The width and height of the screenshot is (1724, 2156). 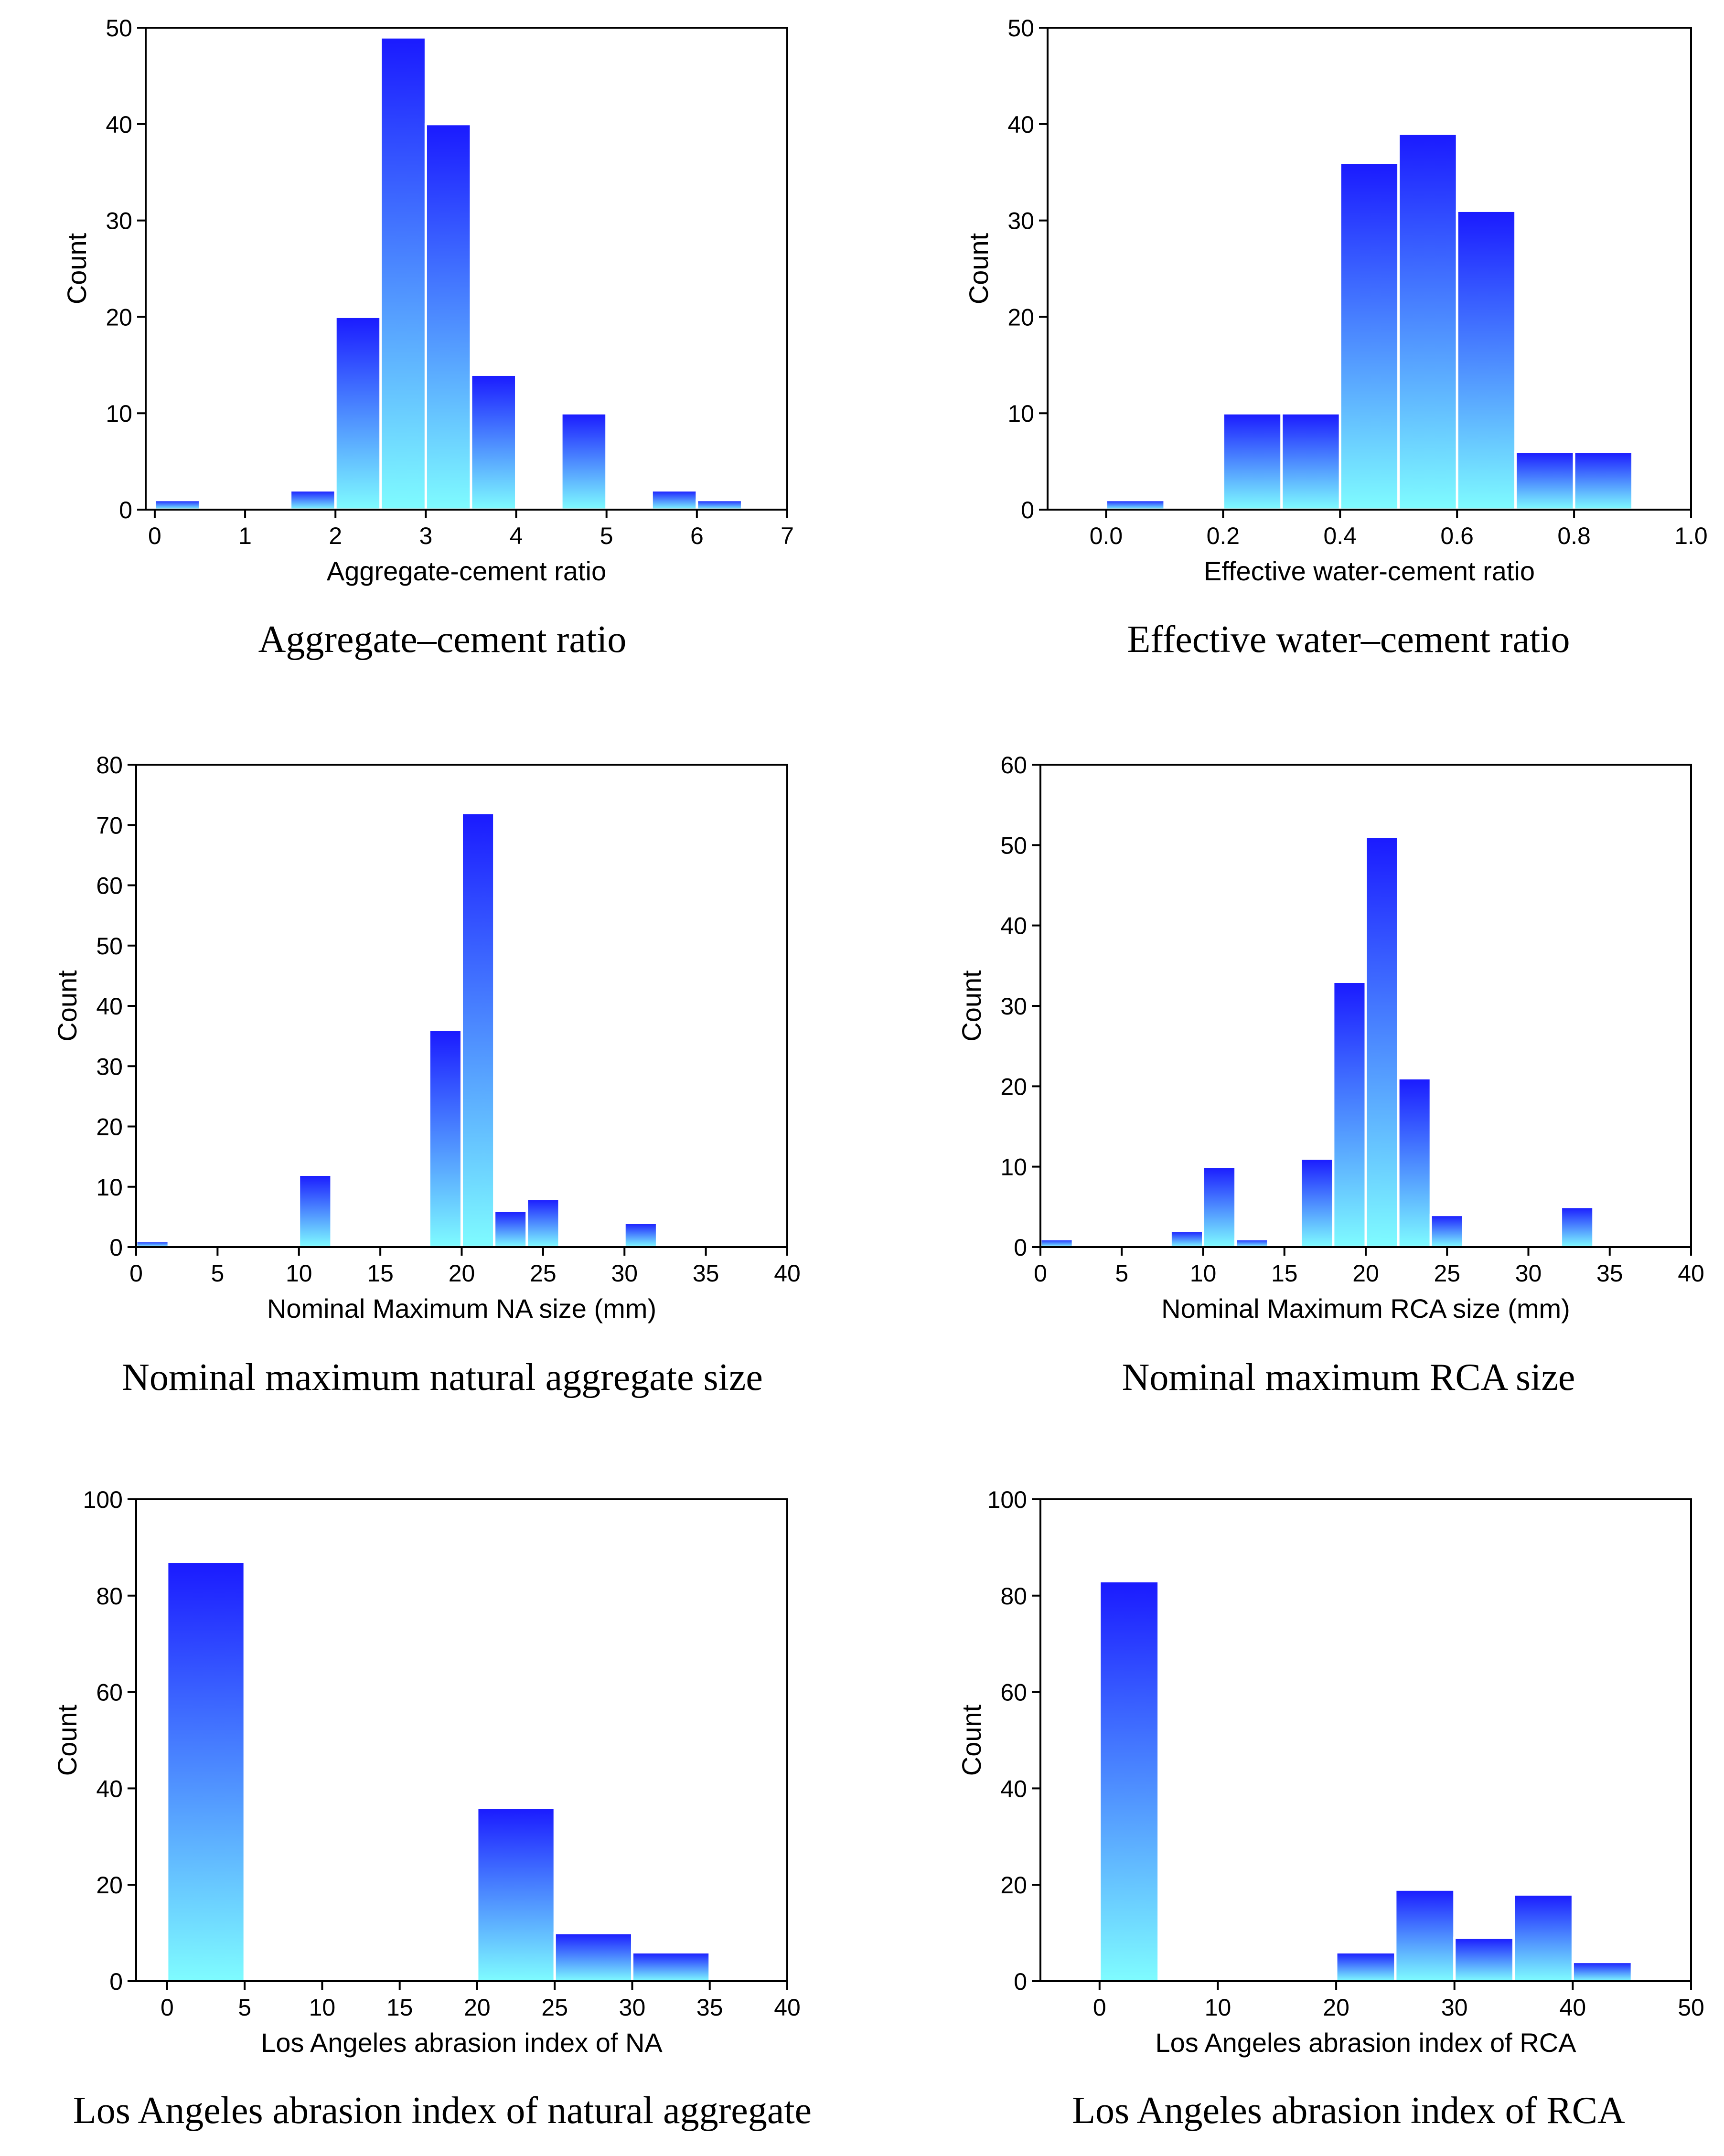 What do you see at coordinates (466, 571) in the screenshot?
I see `x-axis-label: Aggregate-cement ratio` at bounding box center [466, 571].